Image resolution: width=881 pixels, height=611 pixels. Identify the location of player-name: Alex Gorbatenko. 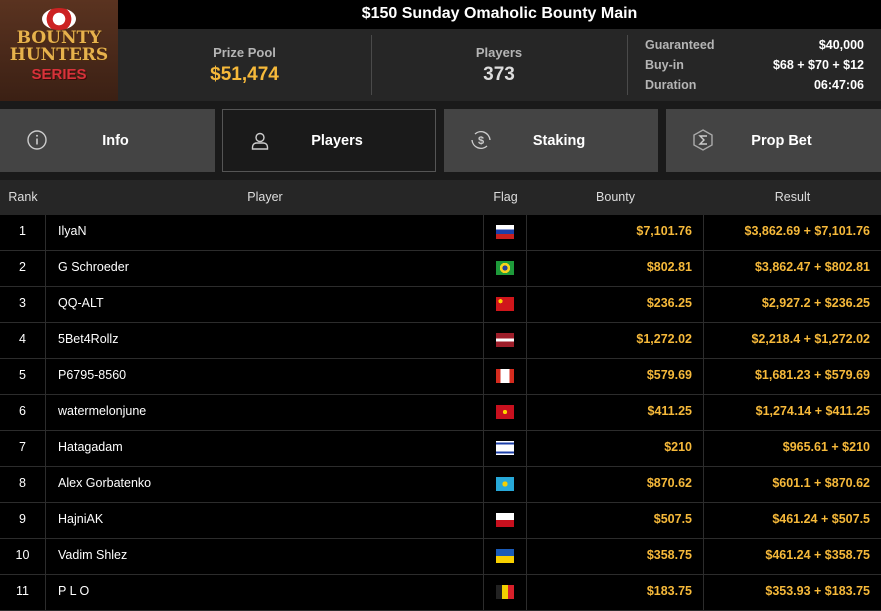
(265, 484).